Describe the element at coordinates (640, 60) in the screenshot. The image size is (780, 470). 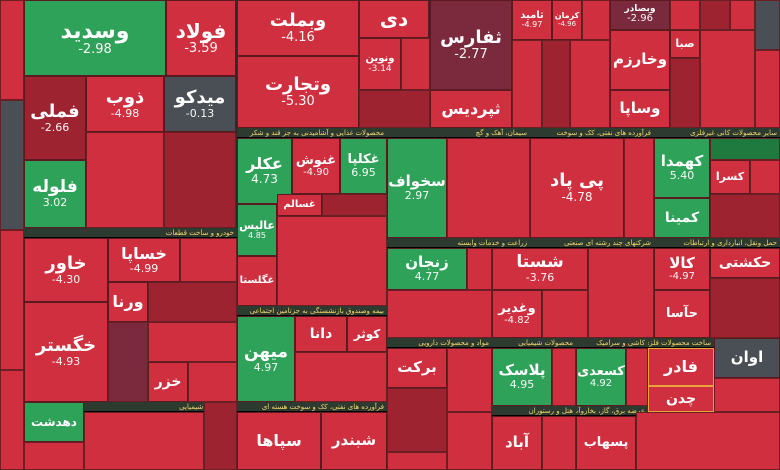
I see `tile-vkharazm: وخارزم` at that location.